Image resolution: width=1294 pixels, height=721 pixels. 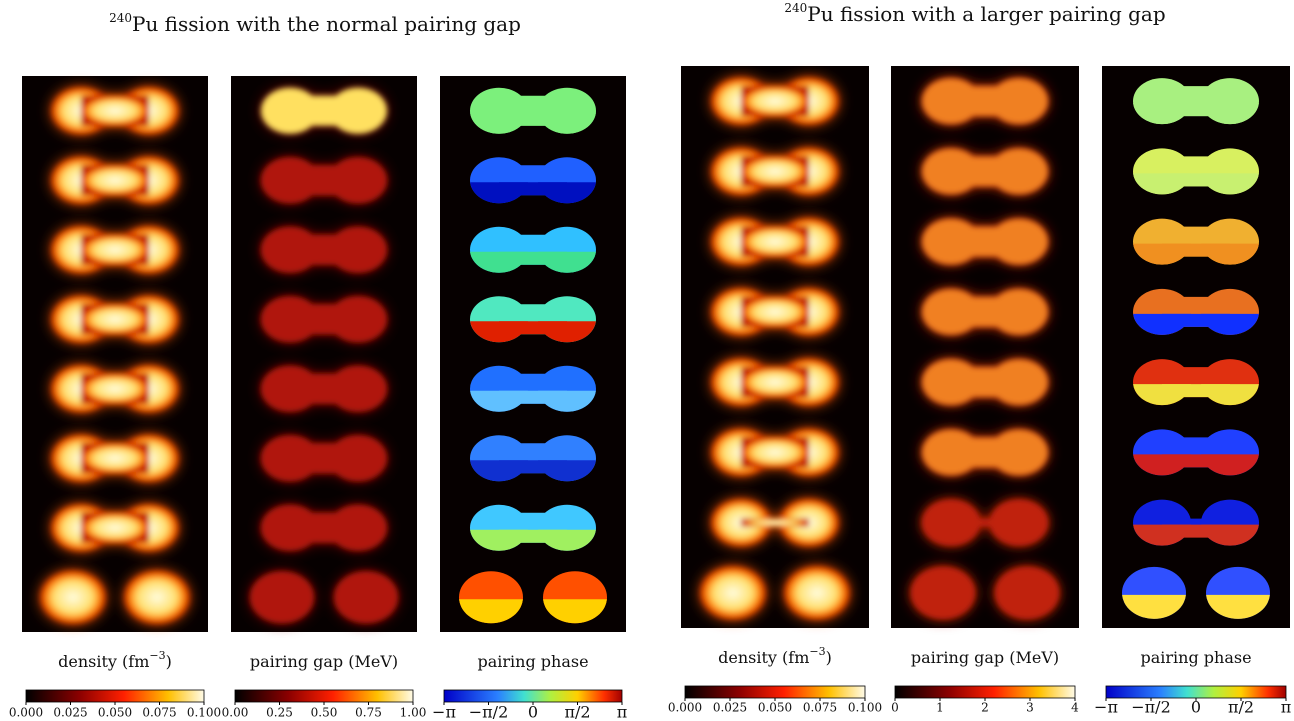 What do you see at coordinates (1196, 707) in the screenshot?
I see `colorbar-tick-label: 0` at bounding box center [1196, 707].